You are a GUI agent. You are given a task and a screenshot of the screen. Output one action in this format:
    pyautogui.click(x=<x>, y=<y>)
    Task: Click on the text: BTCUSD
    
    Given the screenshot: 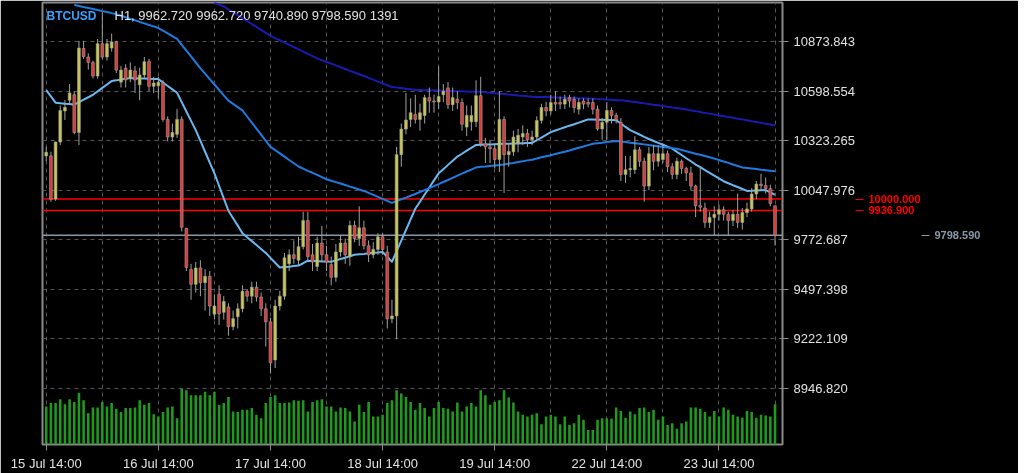 What is the action you would take?
    pyautogui.click(x=71, y=15)
    